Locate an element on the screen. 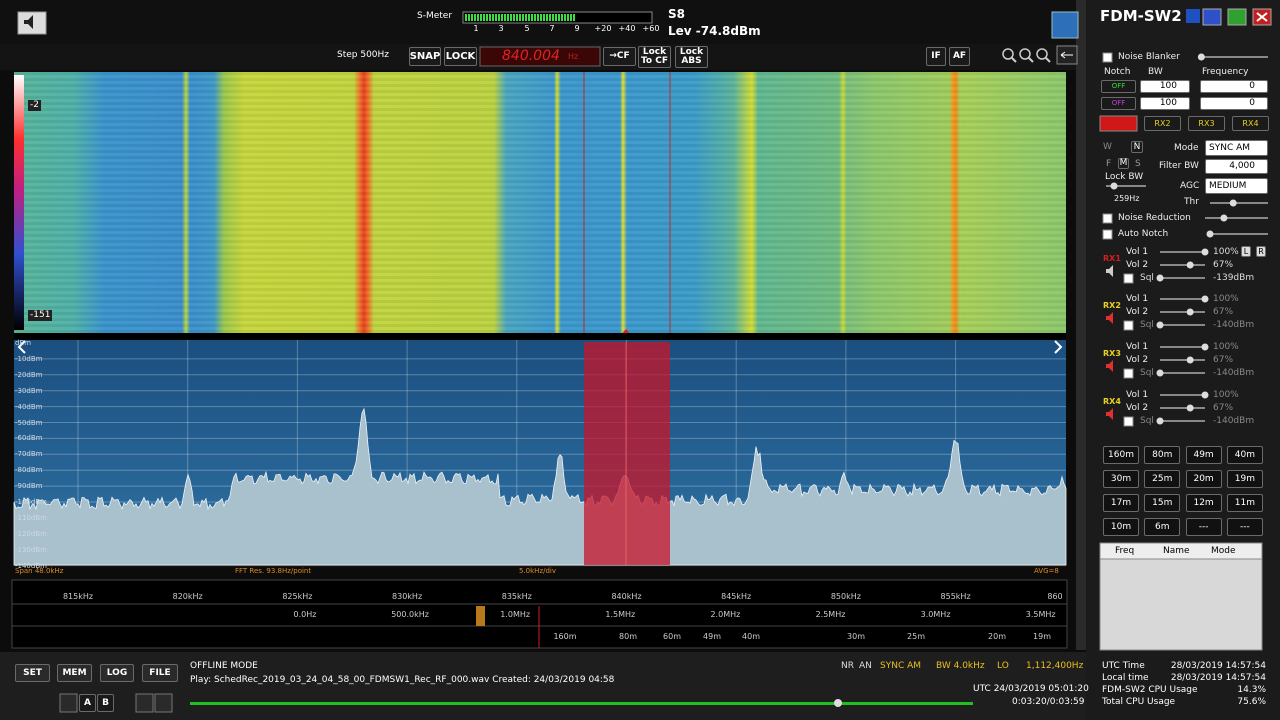  af: AF is located at coordinates (959, 56).